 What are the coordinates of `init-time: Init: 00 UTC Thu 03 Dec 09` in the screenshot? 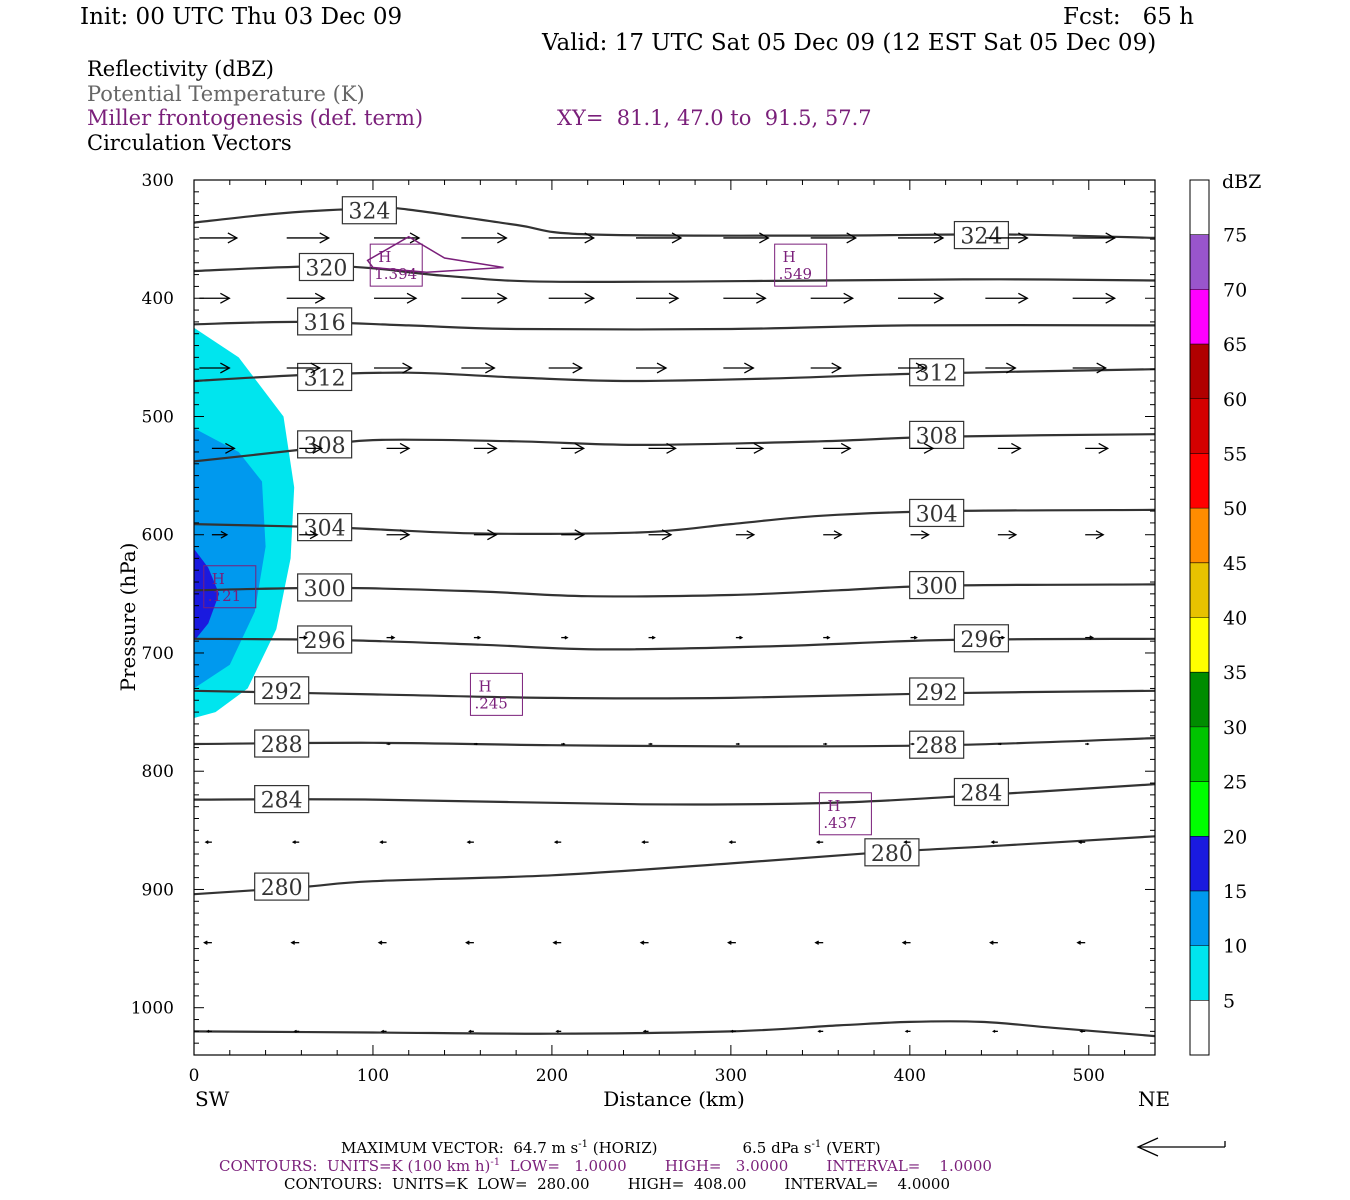 It's located at (241, 17).